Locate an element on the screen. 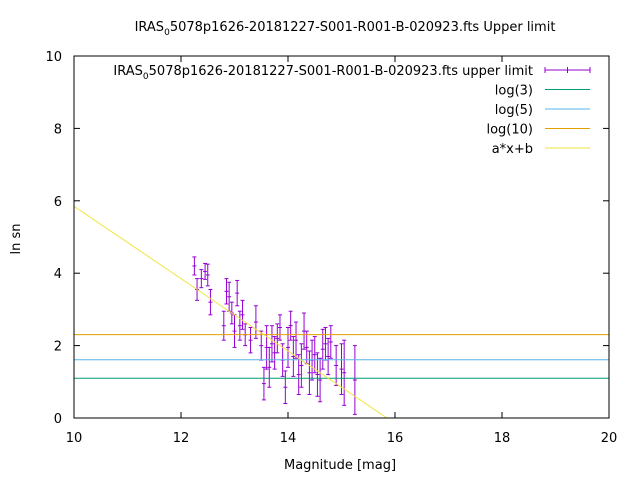 The image size is (640, 480). x-tick-label: 16 is located at coordinates (395, 438).